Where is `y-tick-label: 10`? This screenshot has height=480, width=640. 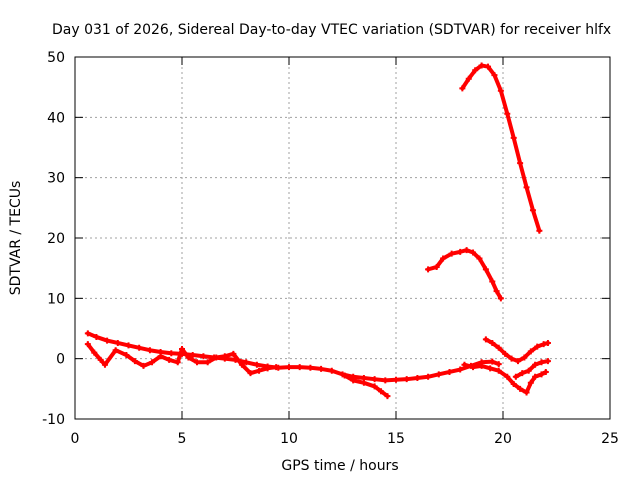
y-tick-label: 10 is located at coordinates (56, 299).